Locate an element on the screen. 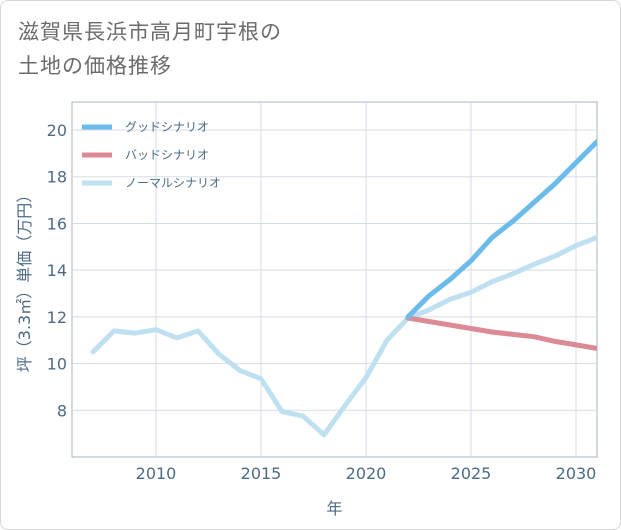  x-tick-label: 2025 is located at coordinates (471, 473).